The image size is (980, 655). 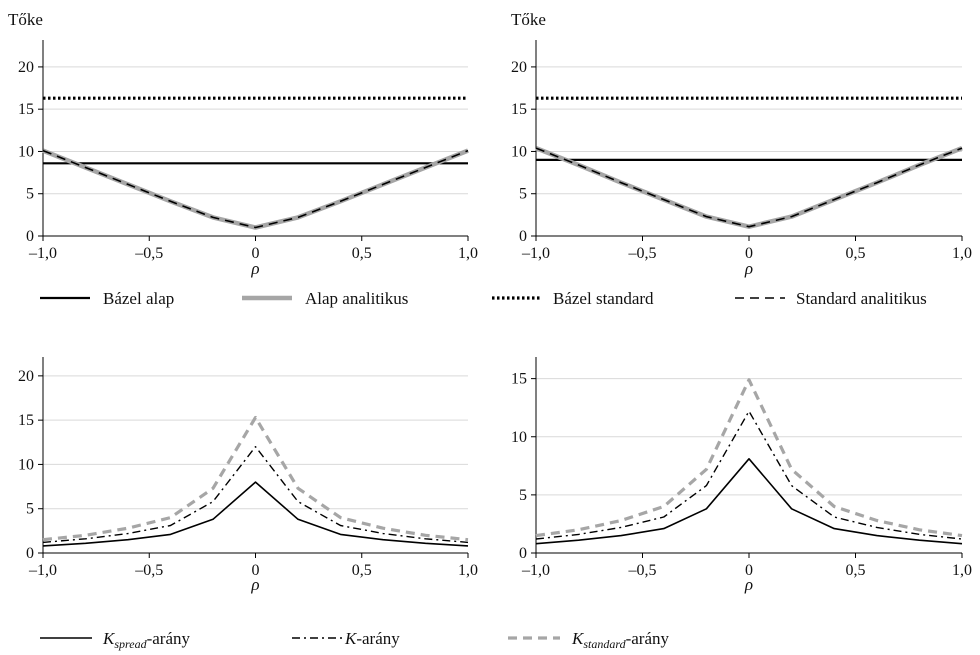 I want to click on legend-label: Bázel alap, so click(x=138, y=298).